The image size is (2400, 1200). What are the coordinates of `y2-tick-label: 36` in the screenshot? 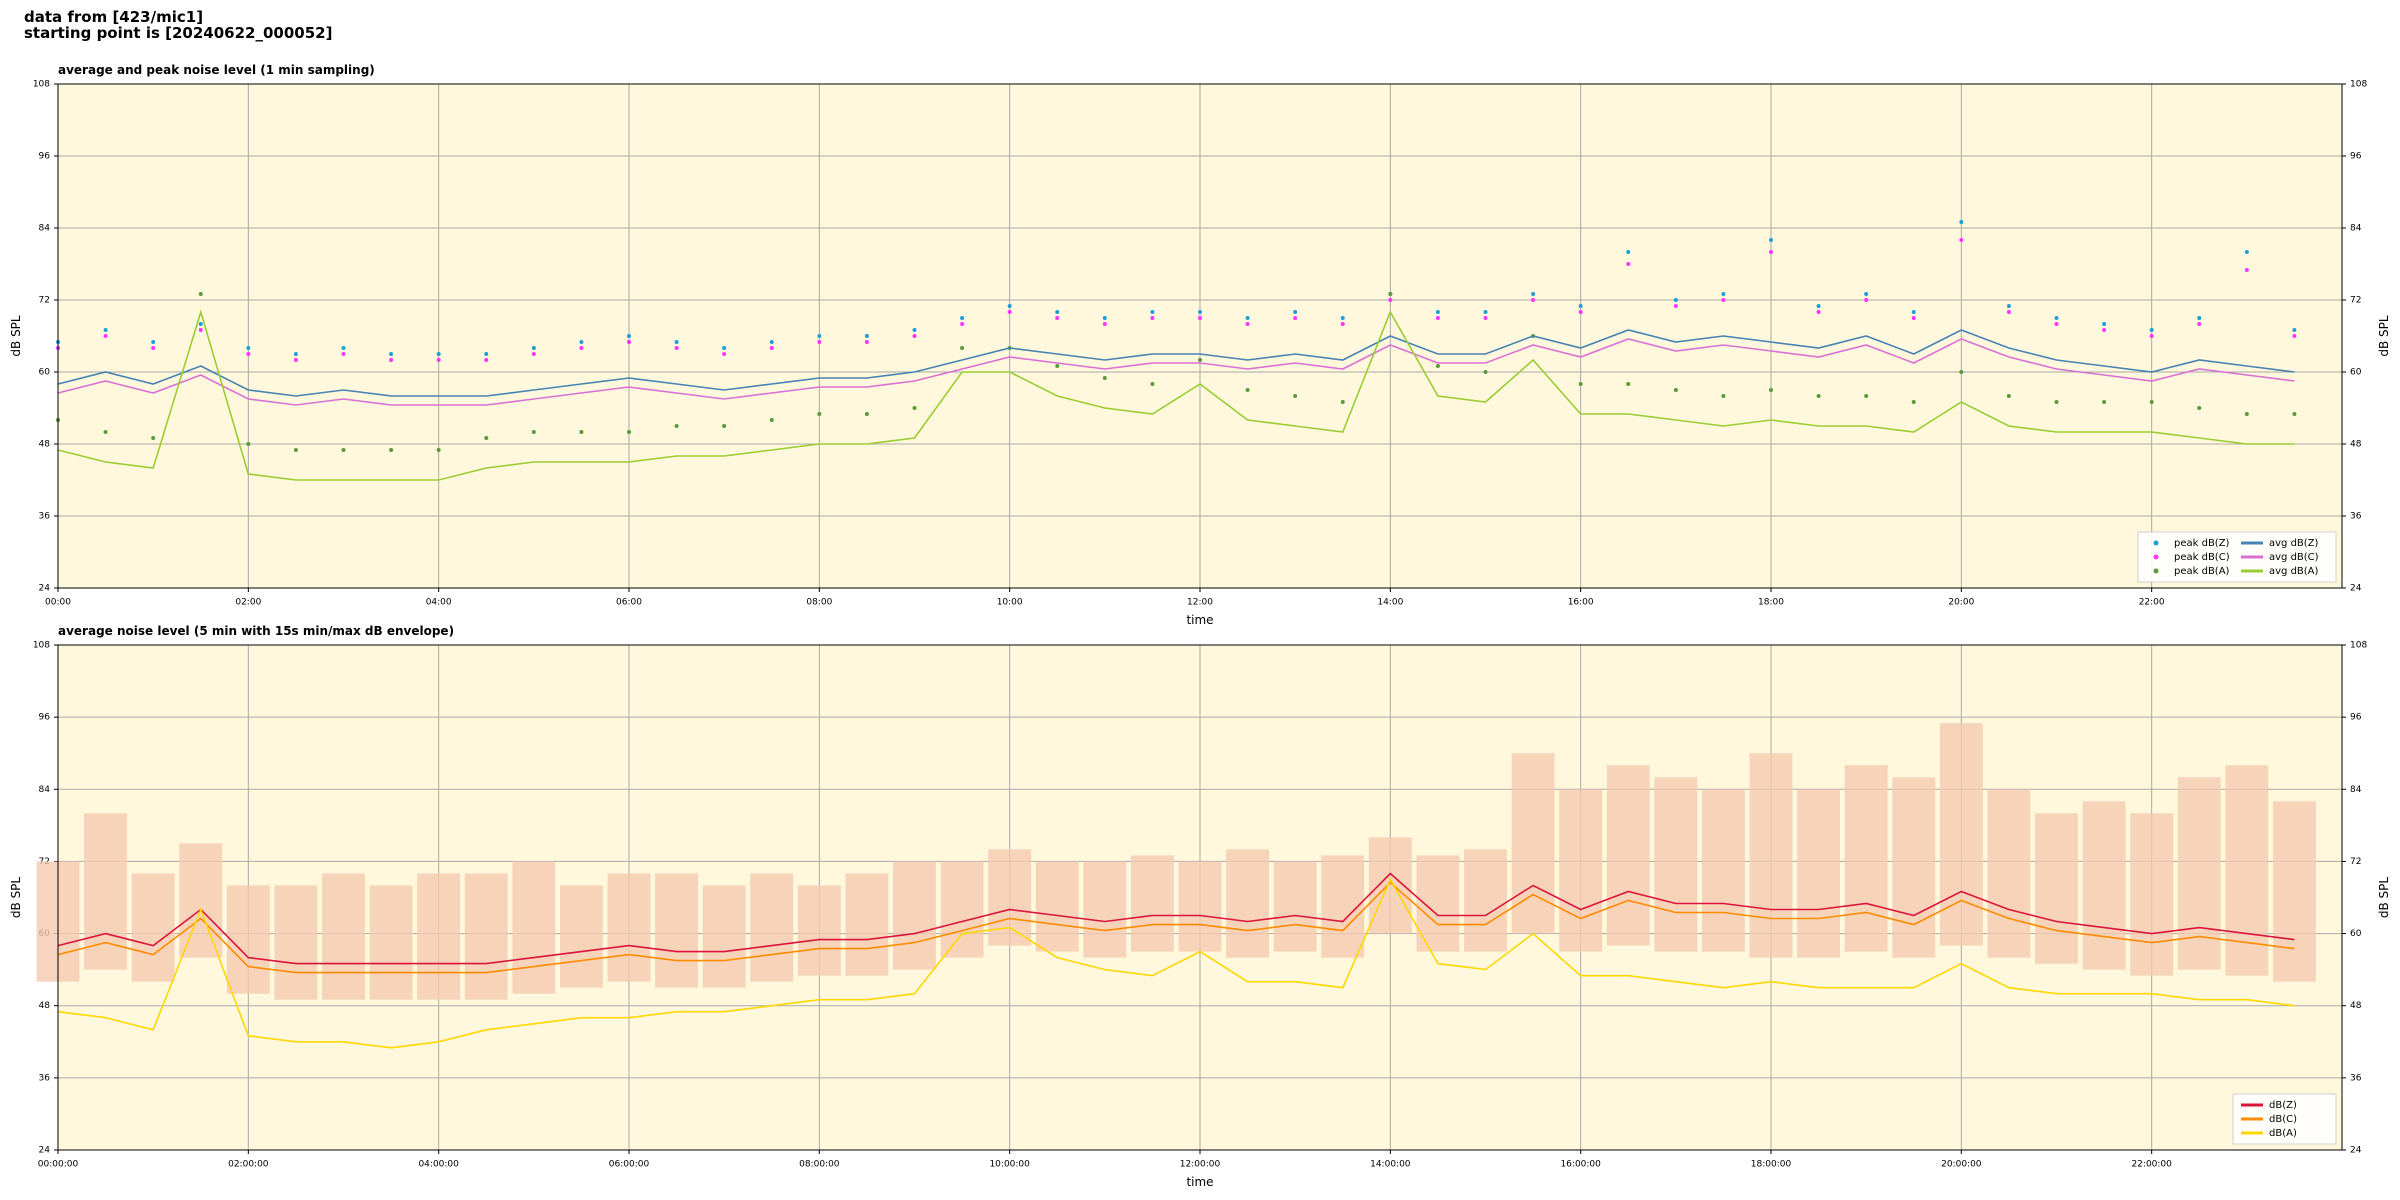 It's located at (2356, 1078).